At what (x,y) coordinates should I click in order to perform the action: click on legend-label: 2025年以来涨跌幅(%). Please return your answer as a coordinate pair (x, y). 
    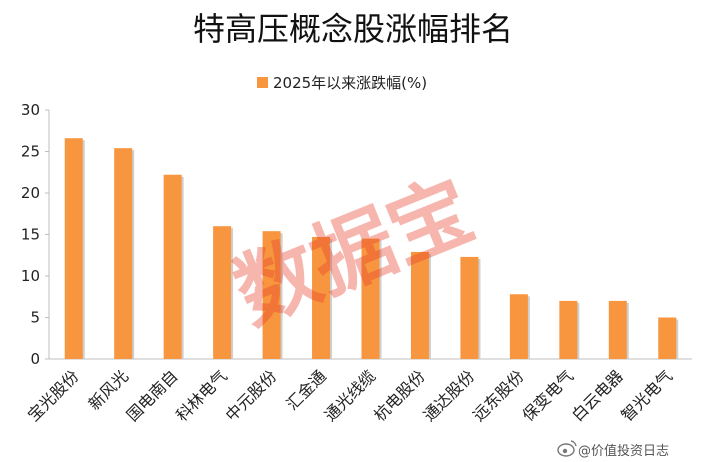
    Looking at the image, I should click on (350, 83).